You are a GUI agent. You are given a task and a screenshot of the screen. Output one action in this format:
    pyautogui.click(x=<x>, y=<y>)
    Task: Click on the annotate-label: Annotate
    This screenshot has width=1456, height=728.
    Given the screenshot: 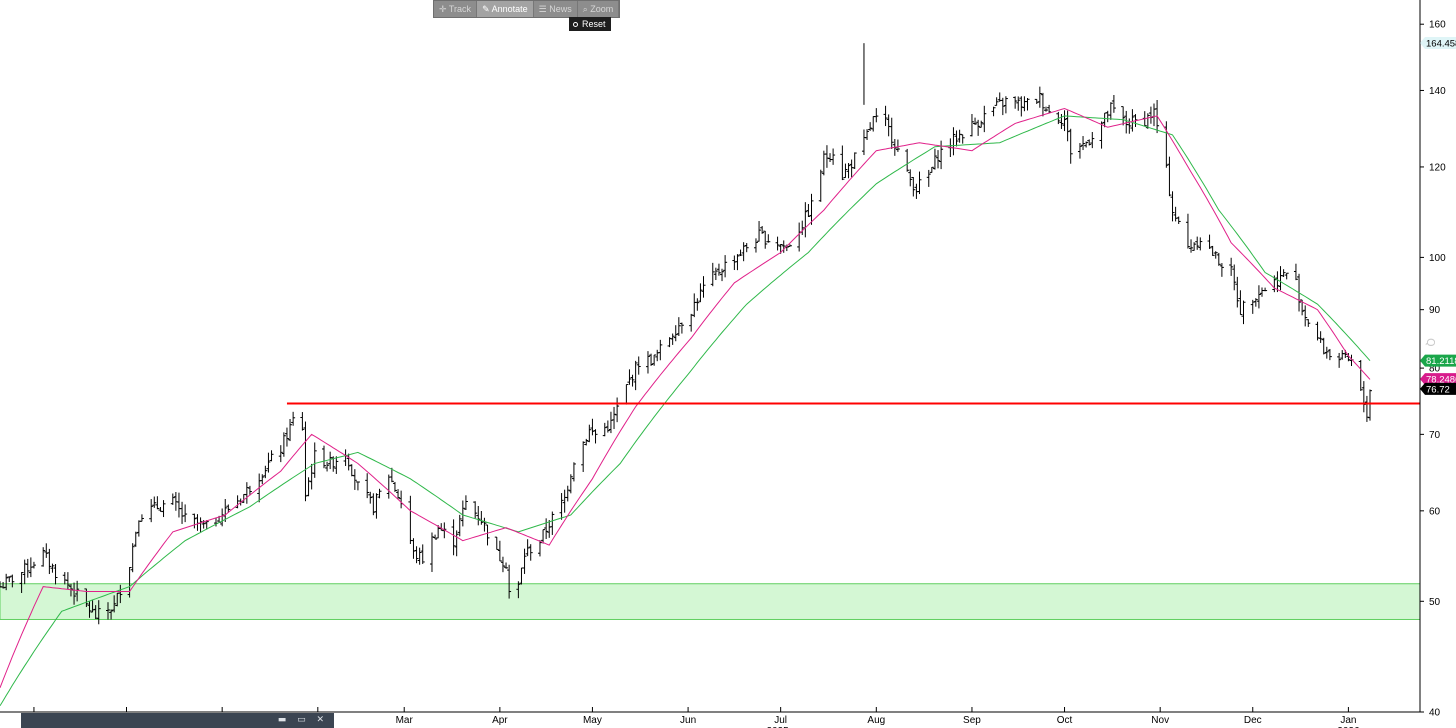 What is the action you would take?
    pyautogui.click(x=509, y=9)
    